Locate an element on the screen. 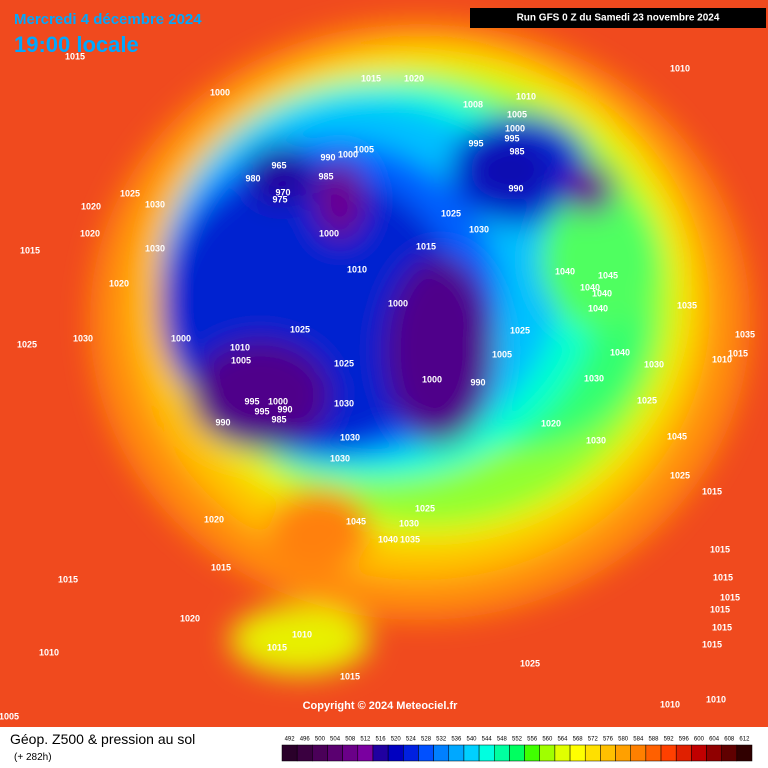  legend-label: 540 is located at coordinates (472, 740).